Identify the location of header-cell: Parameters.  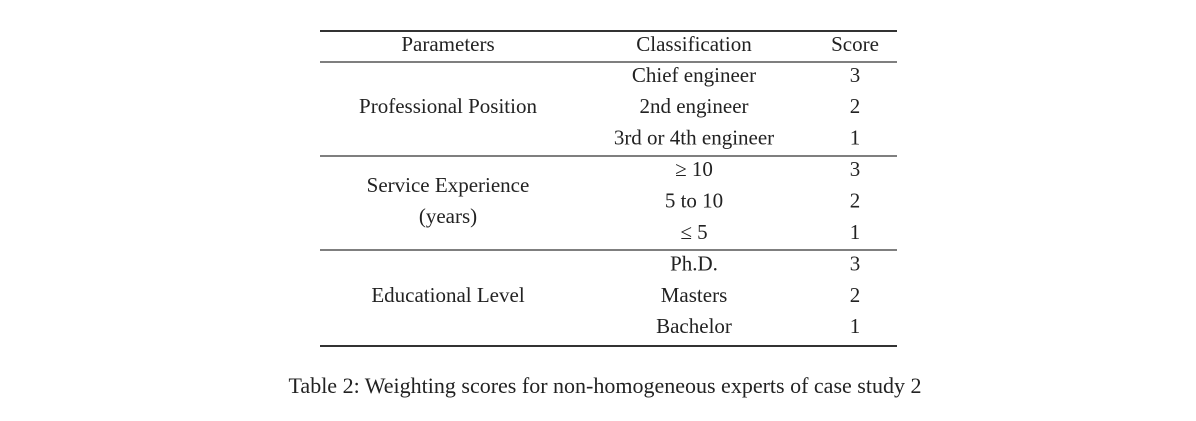
(447, 44).